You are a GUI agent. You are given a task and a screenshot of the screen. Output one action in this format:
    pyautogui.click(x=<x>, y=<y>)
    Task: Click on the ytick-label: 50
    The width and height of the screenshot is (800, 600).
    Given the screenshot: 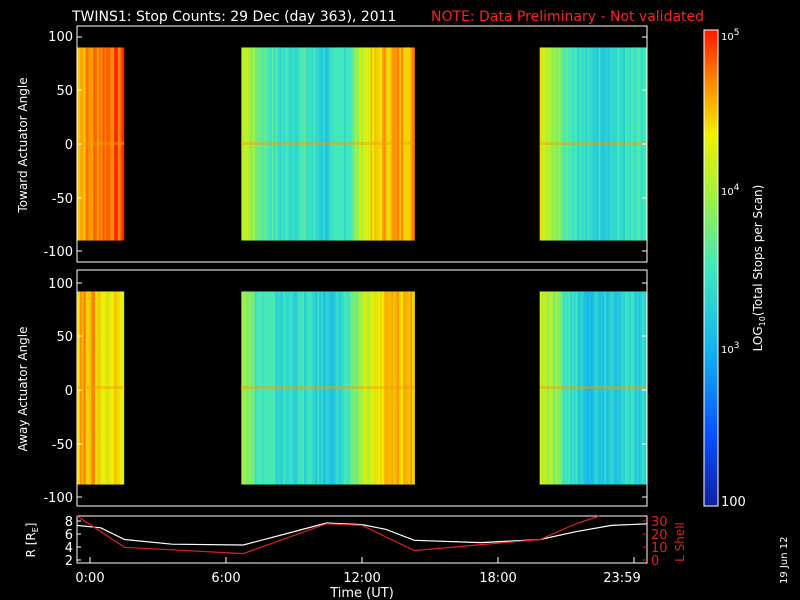 What is the action you would take?
    pyautogui.click(x=64, y=91)
    